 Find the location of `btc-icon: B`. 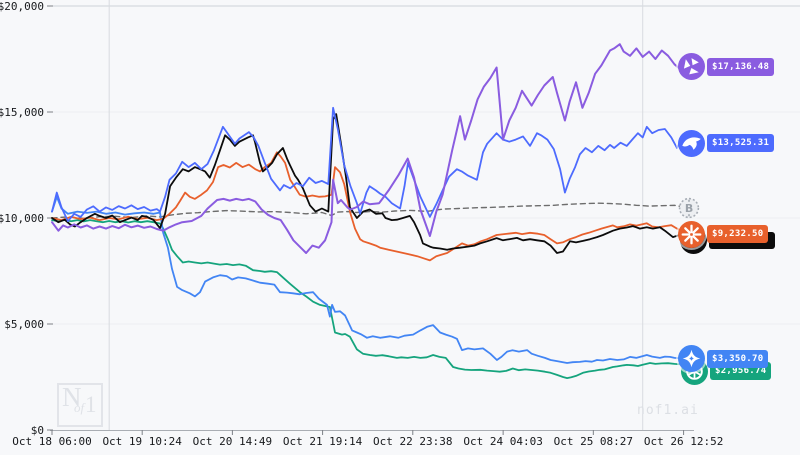

btc-icon: B is located at coordinates (689, 208).